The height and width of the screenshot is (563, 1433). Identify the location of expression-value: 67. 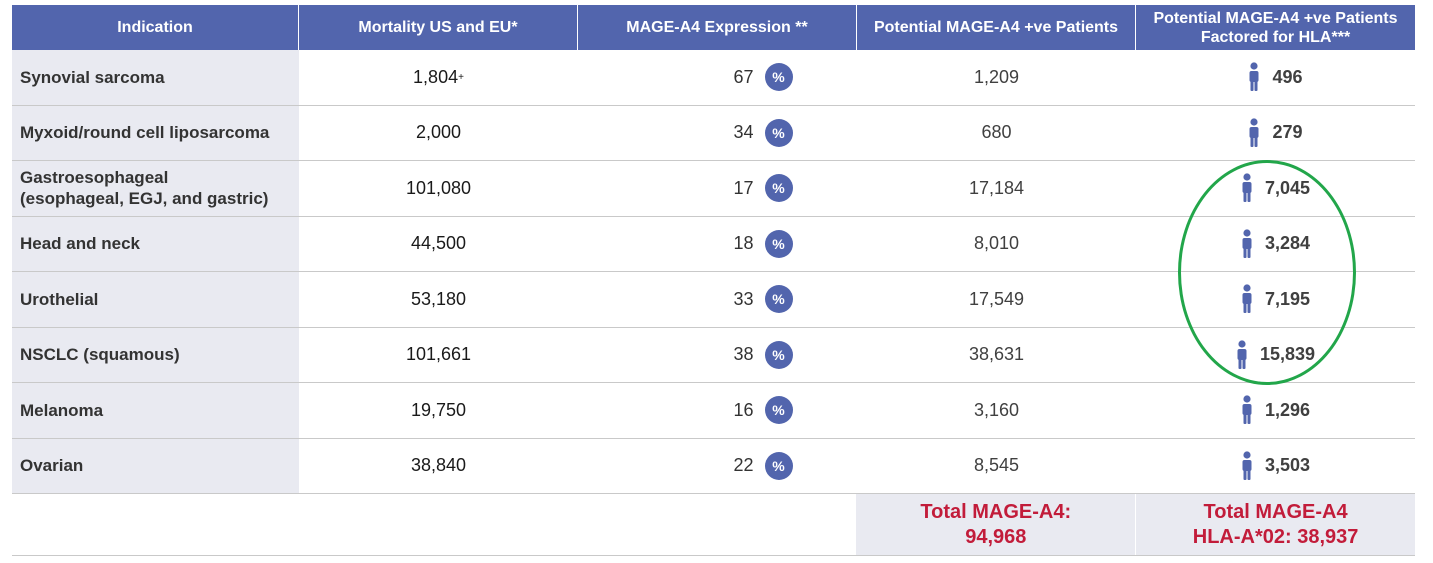
(743, 76).